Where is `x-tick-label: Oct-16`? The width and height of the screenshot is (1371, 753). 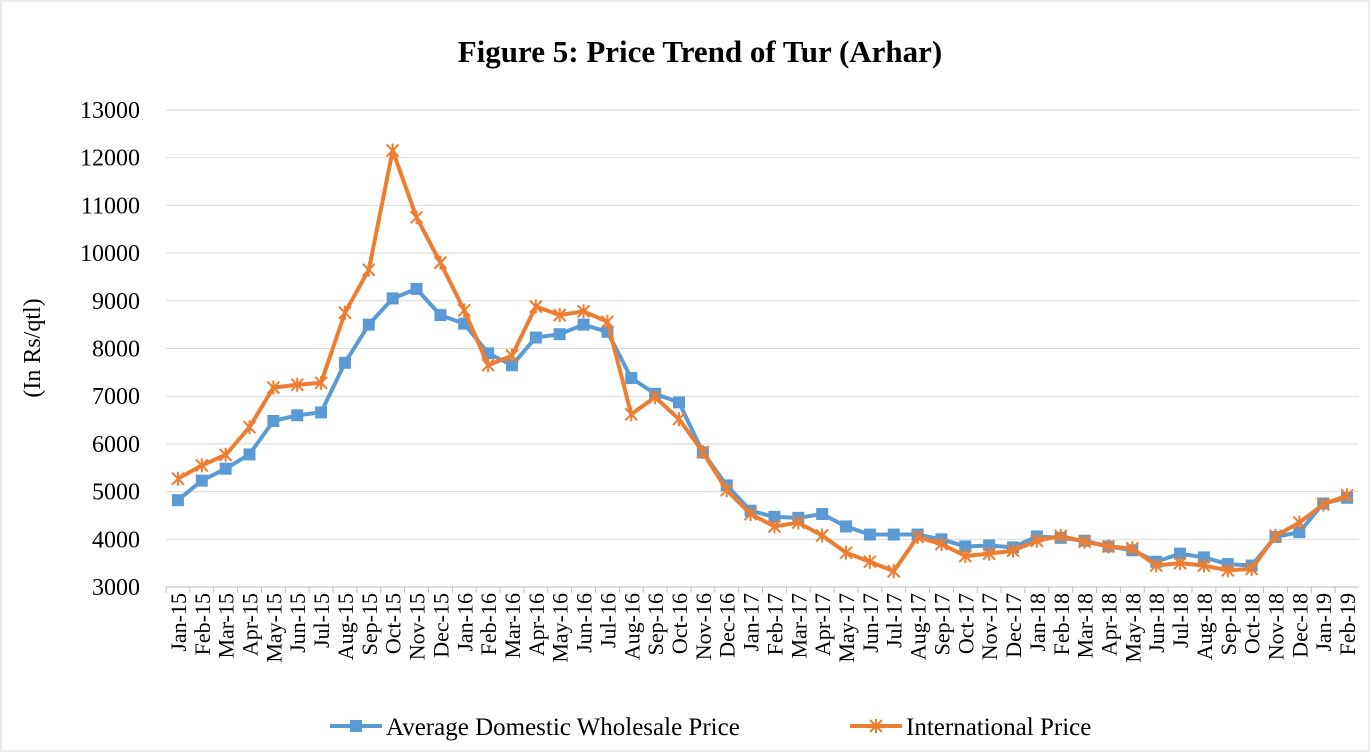
x-tick-label: Oct-16 is located at coordinates (679, 623).